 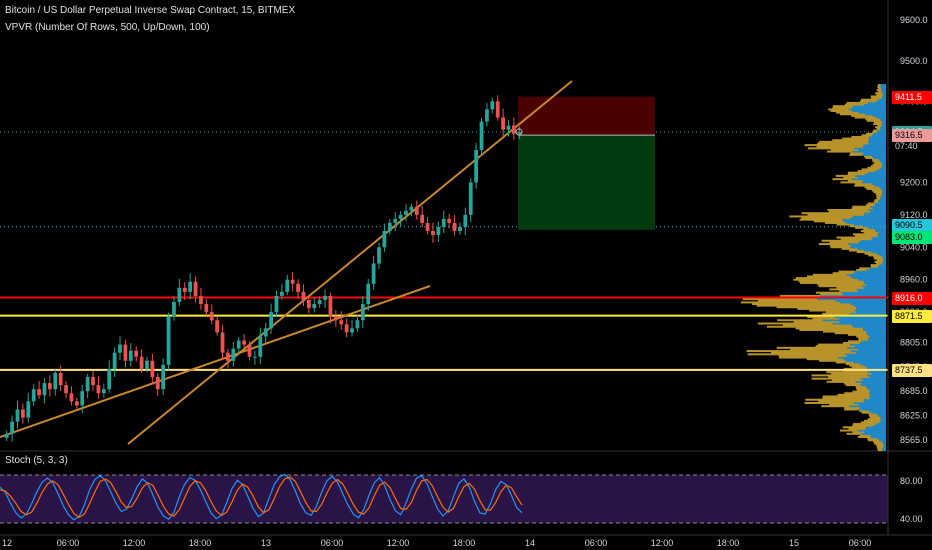 What do you see at coordinates (912, 136) in the screenshot?
I see `price-tag: 9316.5` at bounding box center [912, 136].